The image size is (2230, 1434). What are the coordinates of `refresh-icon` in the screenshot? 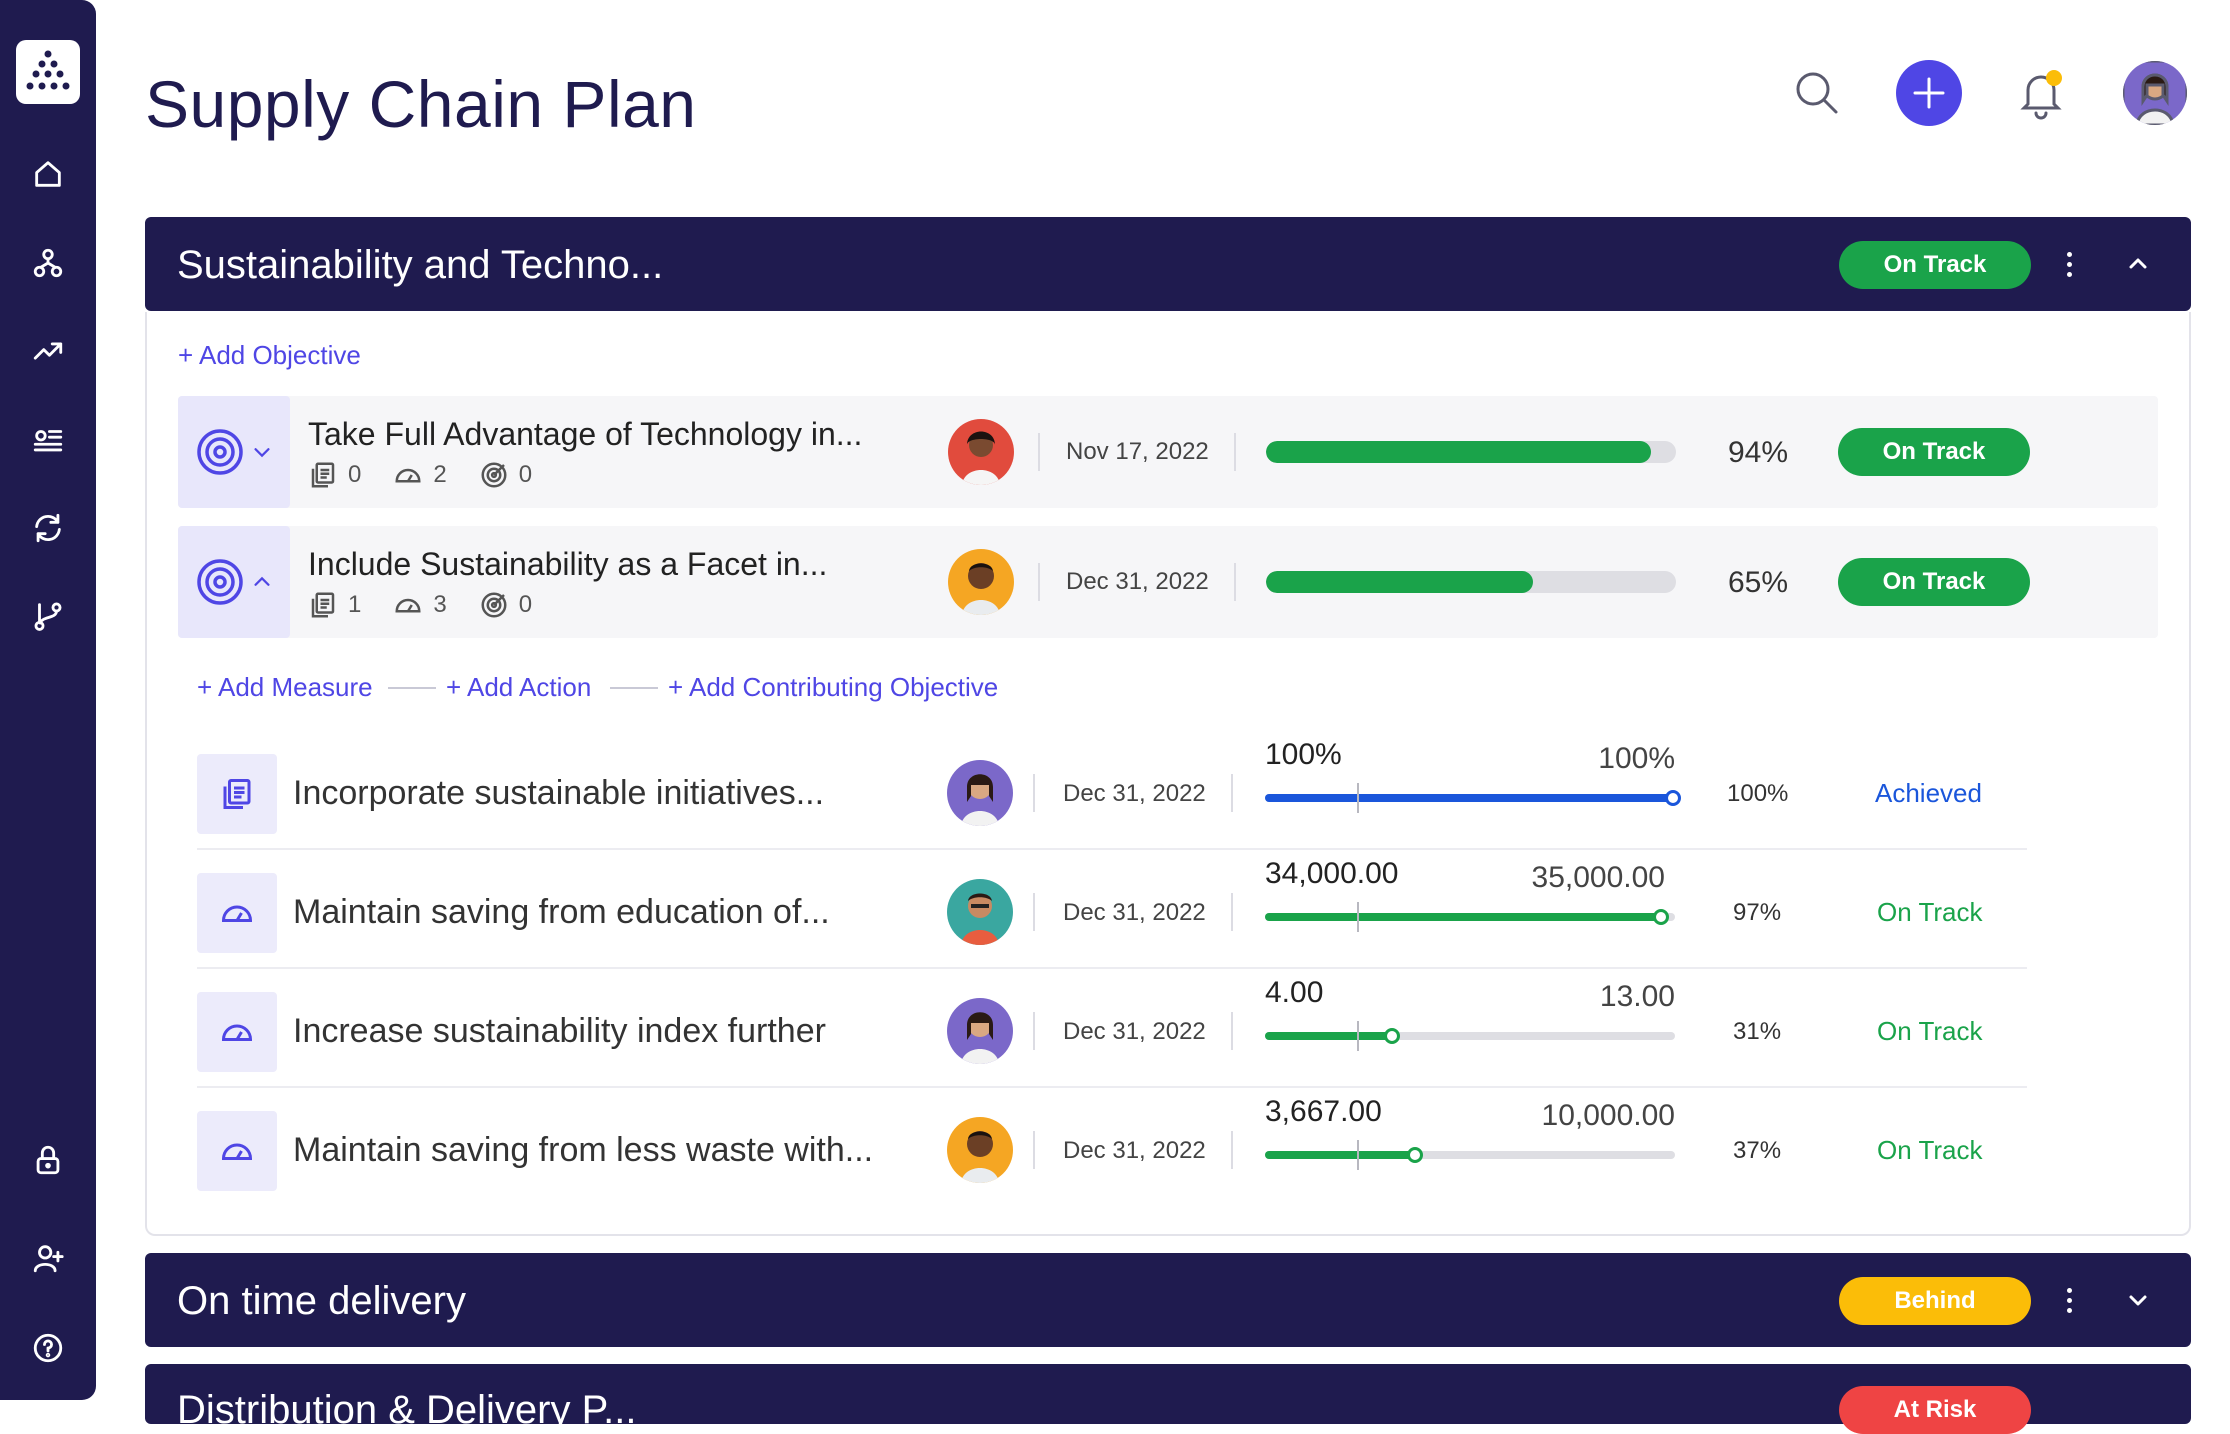 It's located at (48, 528).